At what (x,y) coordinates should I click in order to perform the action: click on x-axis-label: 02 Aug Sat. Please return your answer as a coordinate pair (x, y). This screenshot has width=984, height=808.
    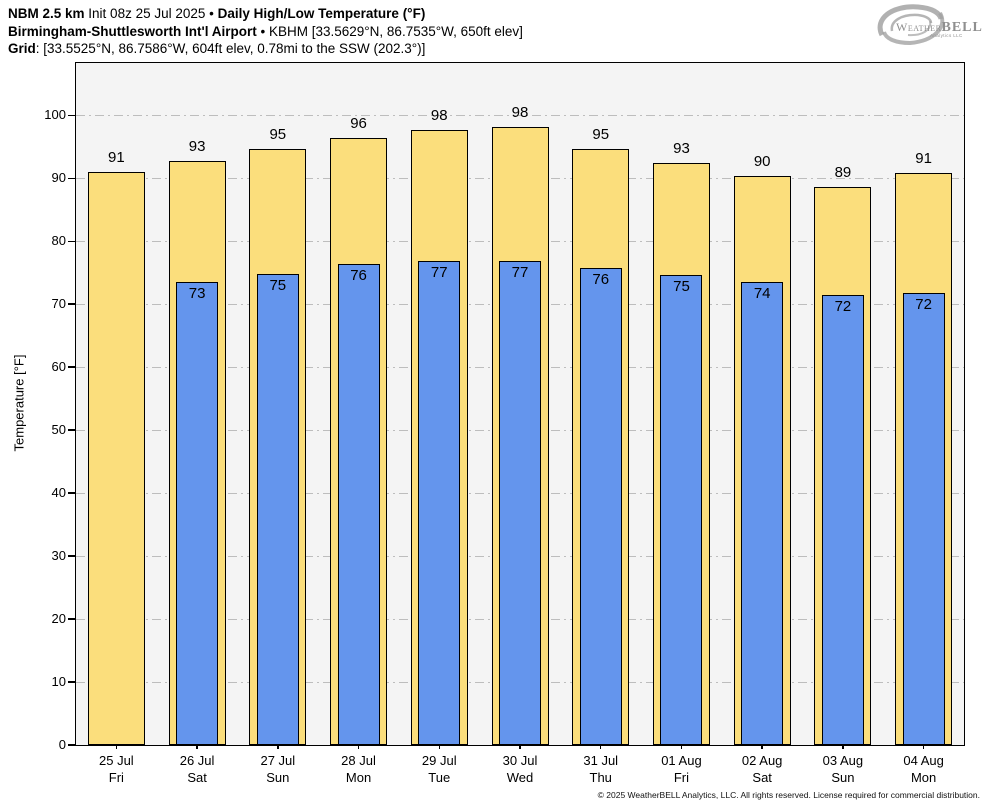
    Looking at the image, I should click on (762, 769).